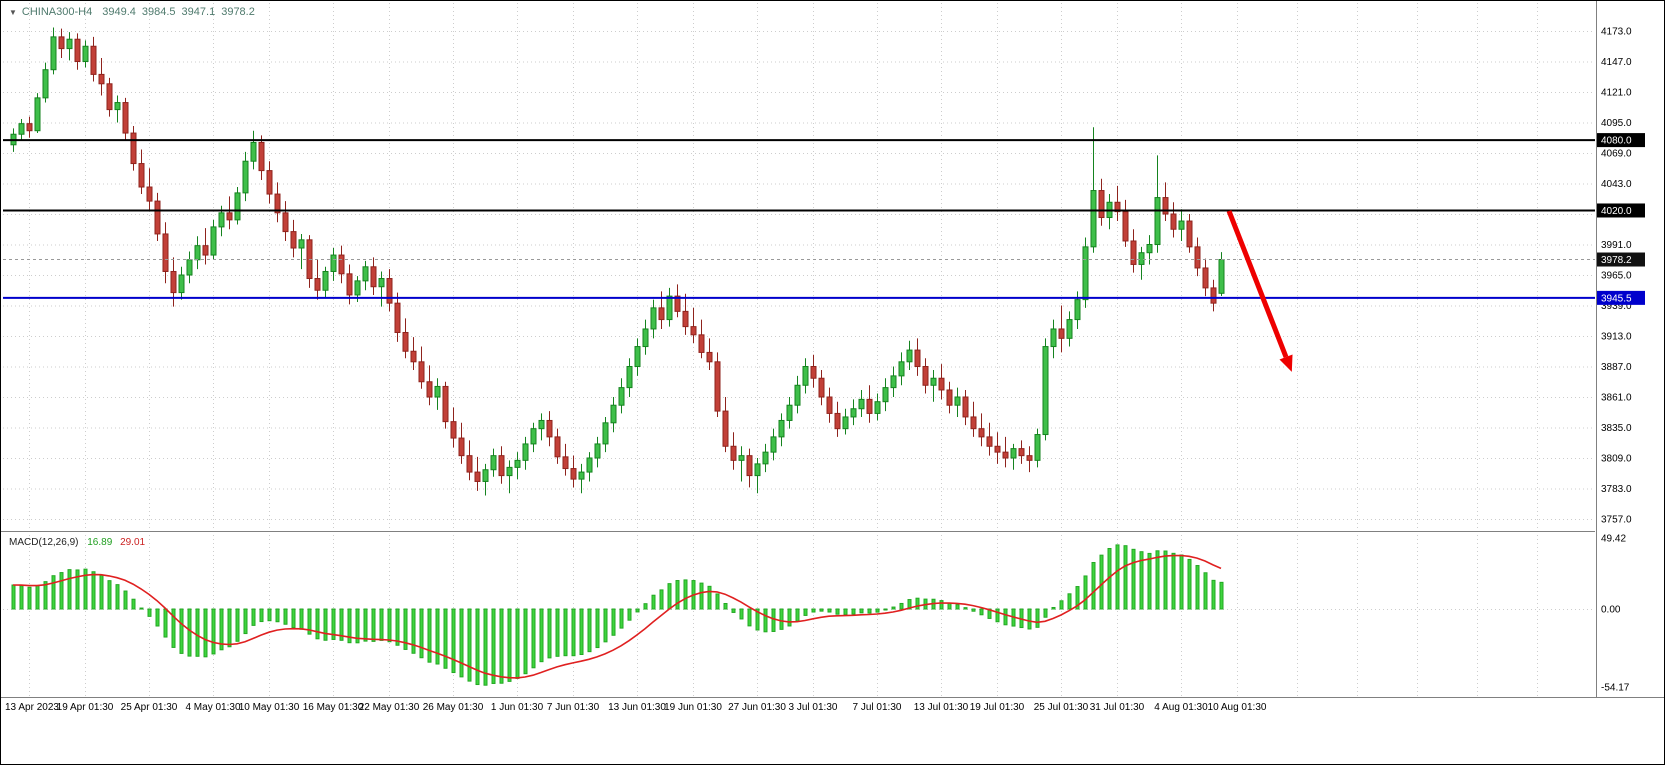  I want to click on time-tick-label: 13 Jun 01:30, so click(637, 707).